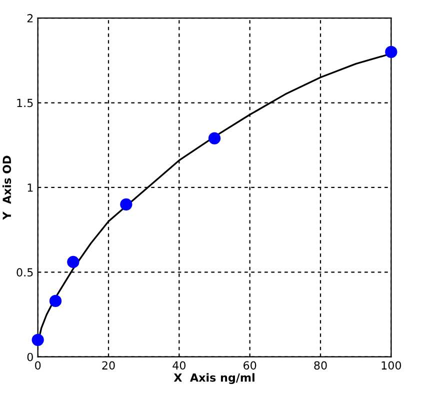 Image resolution: width=440 pixels, height=393 pixels. What do you see at coordinates (250, 365) in the screenshot?
I see `x-tick-label: 60` at bounding box center [250, 365].